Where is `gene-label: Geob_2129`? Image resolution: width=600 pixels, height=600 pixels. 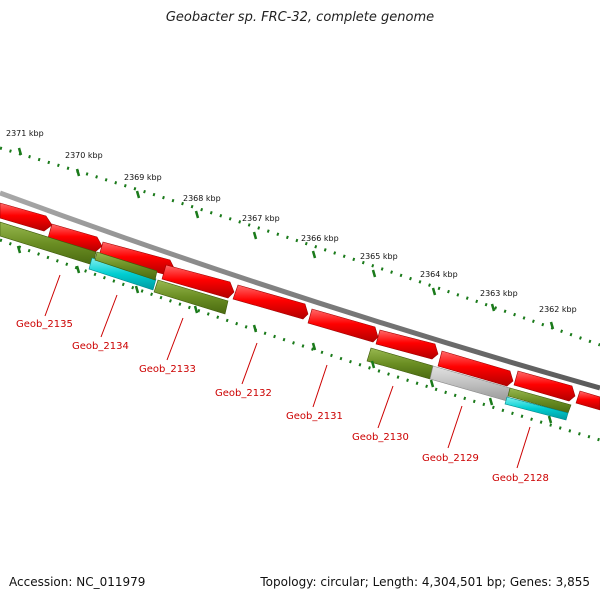 gene-label: Geob_2129 is located at coordinates (450, 458).